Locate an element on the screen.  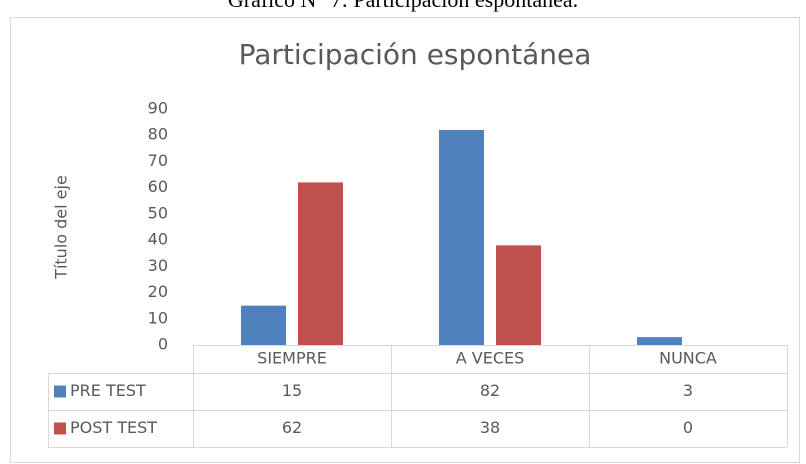
legend-label: PRE TEST is located at coordinates (108, 390).